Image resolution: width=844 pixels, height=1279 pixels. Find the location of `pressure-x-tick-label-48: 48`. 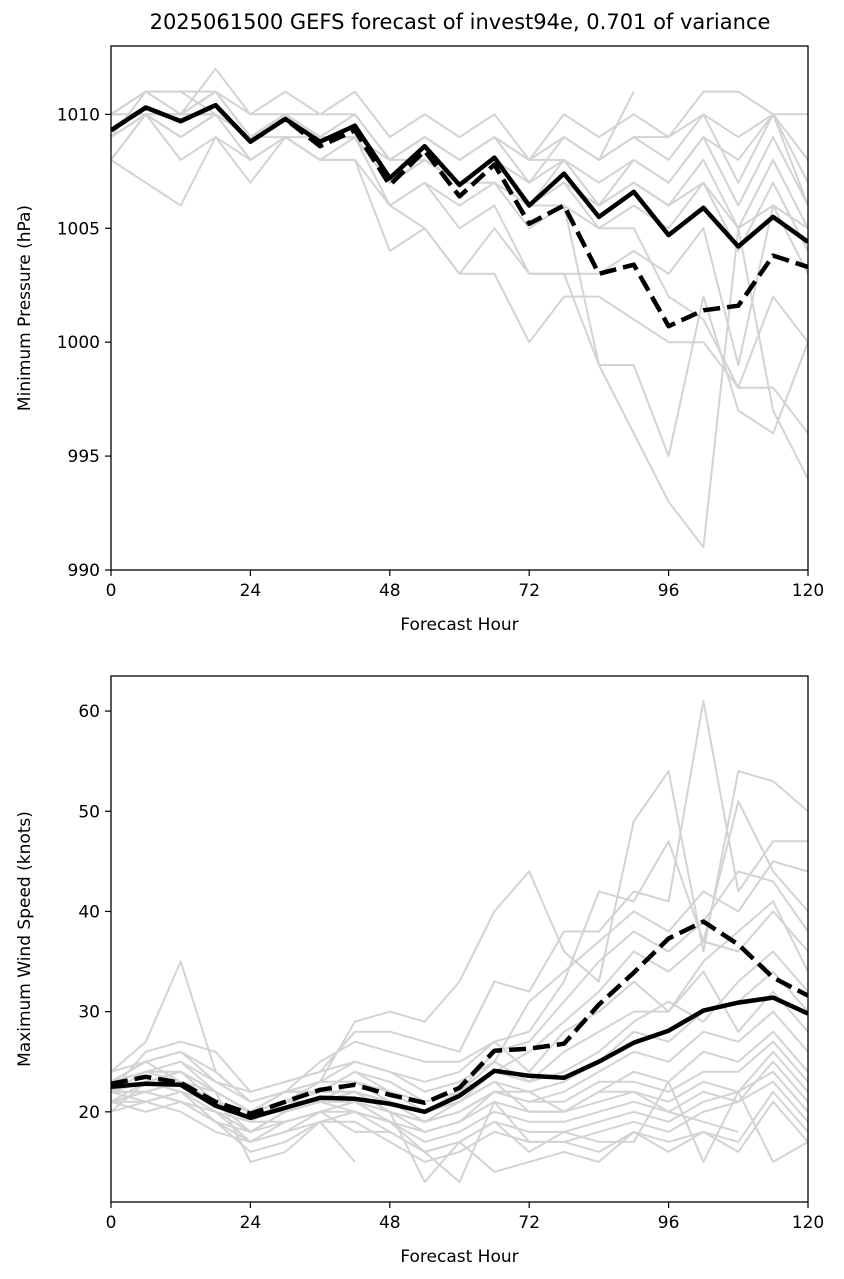

pressure-x-tick-label-48: 48 is located at coordinates (390, 591).